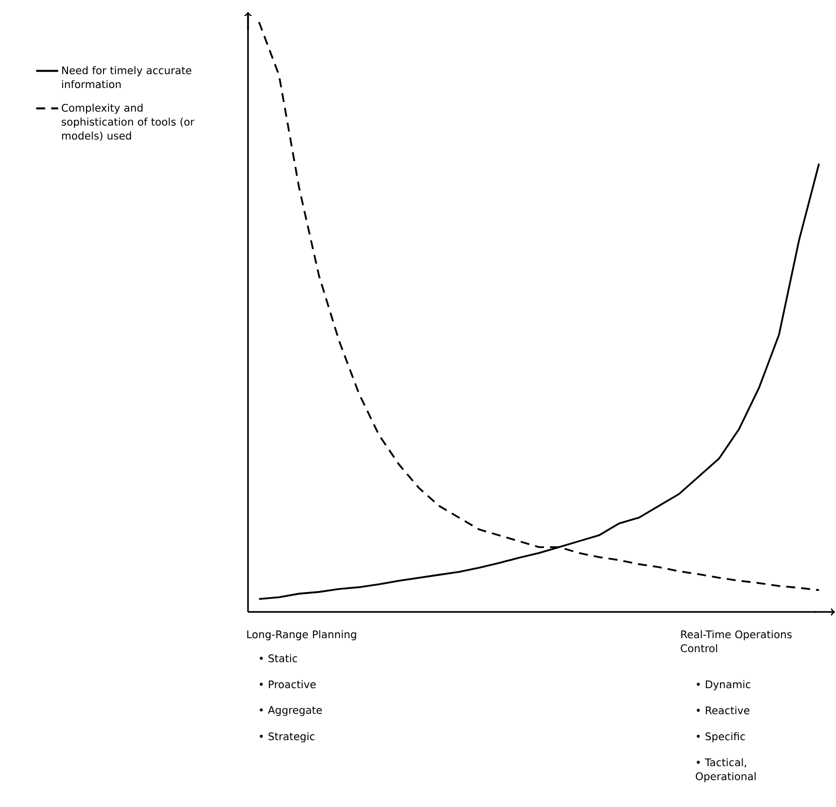 The image size is (836, 807). Describe the element at coordinates (726, 770) in the screenshot. I see `text: • Tactical, Operational` at that location.